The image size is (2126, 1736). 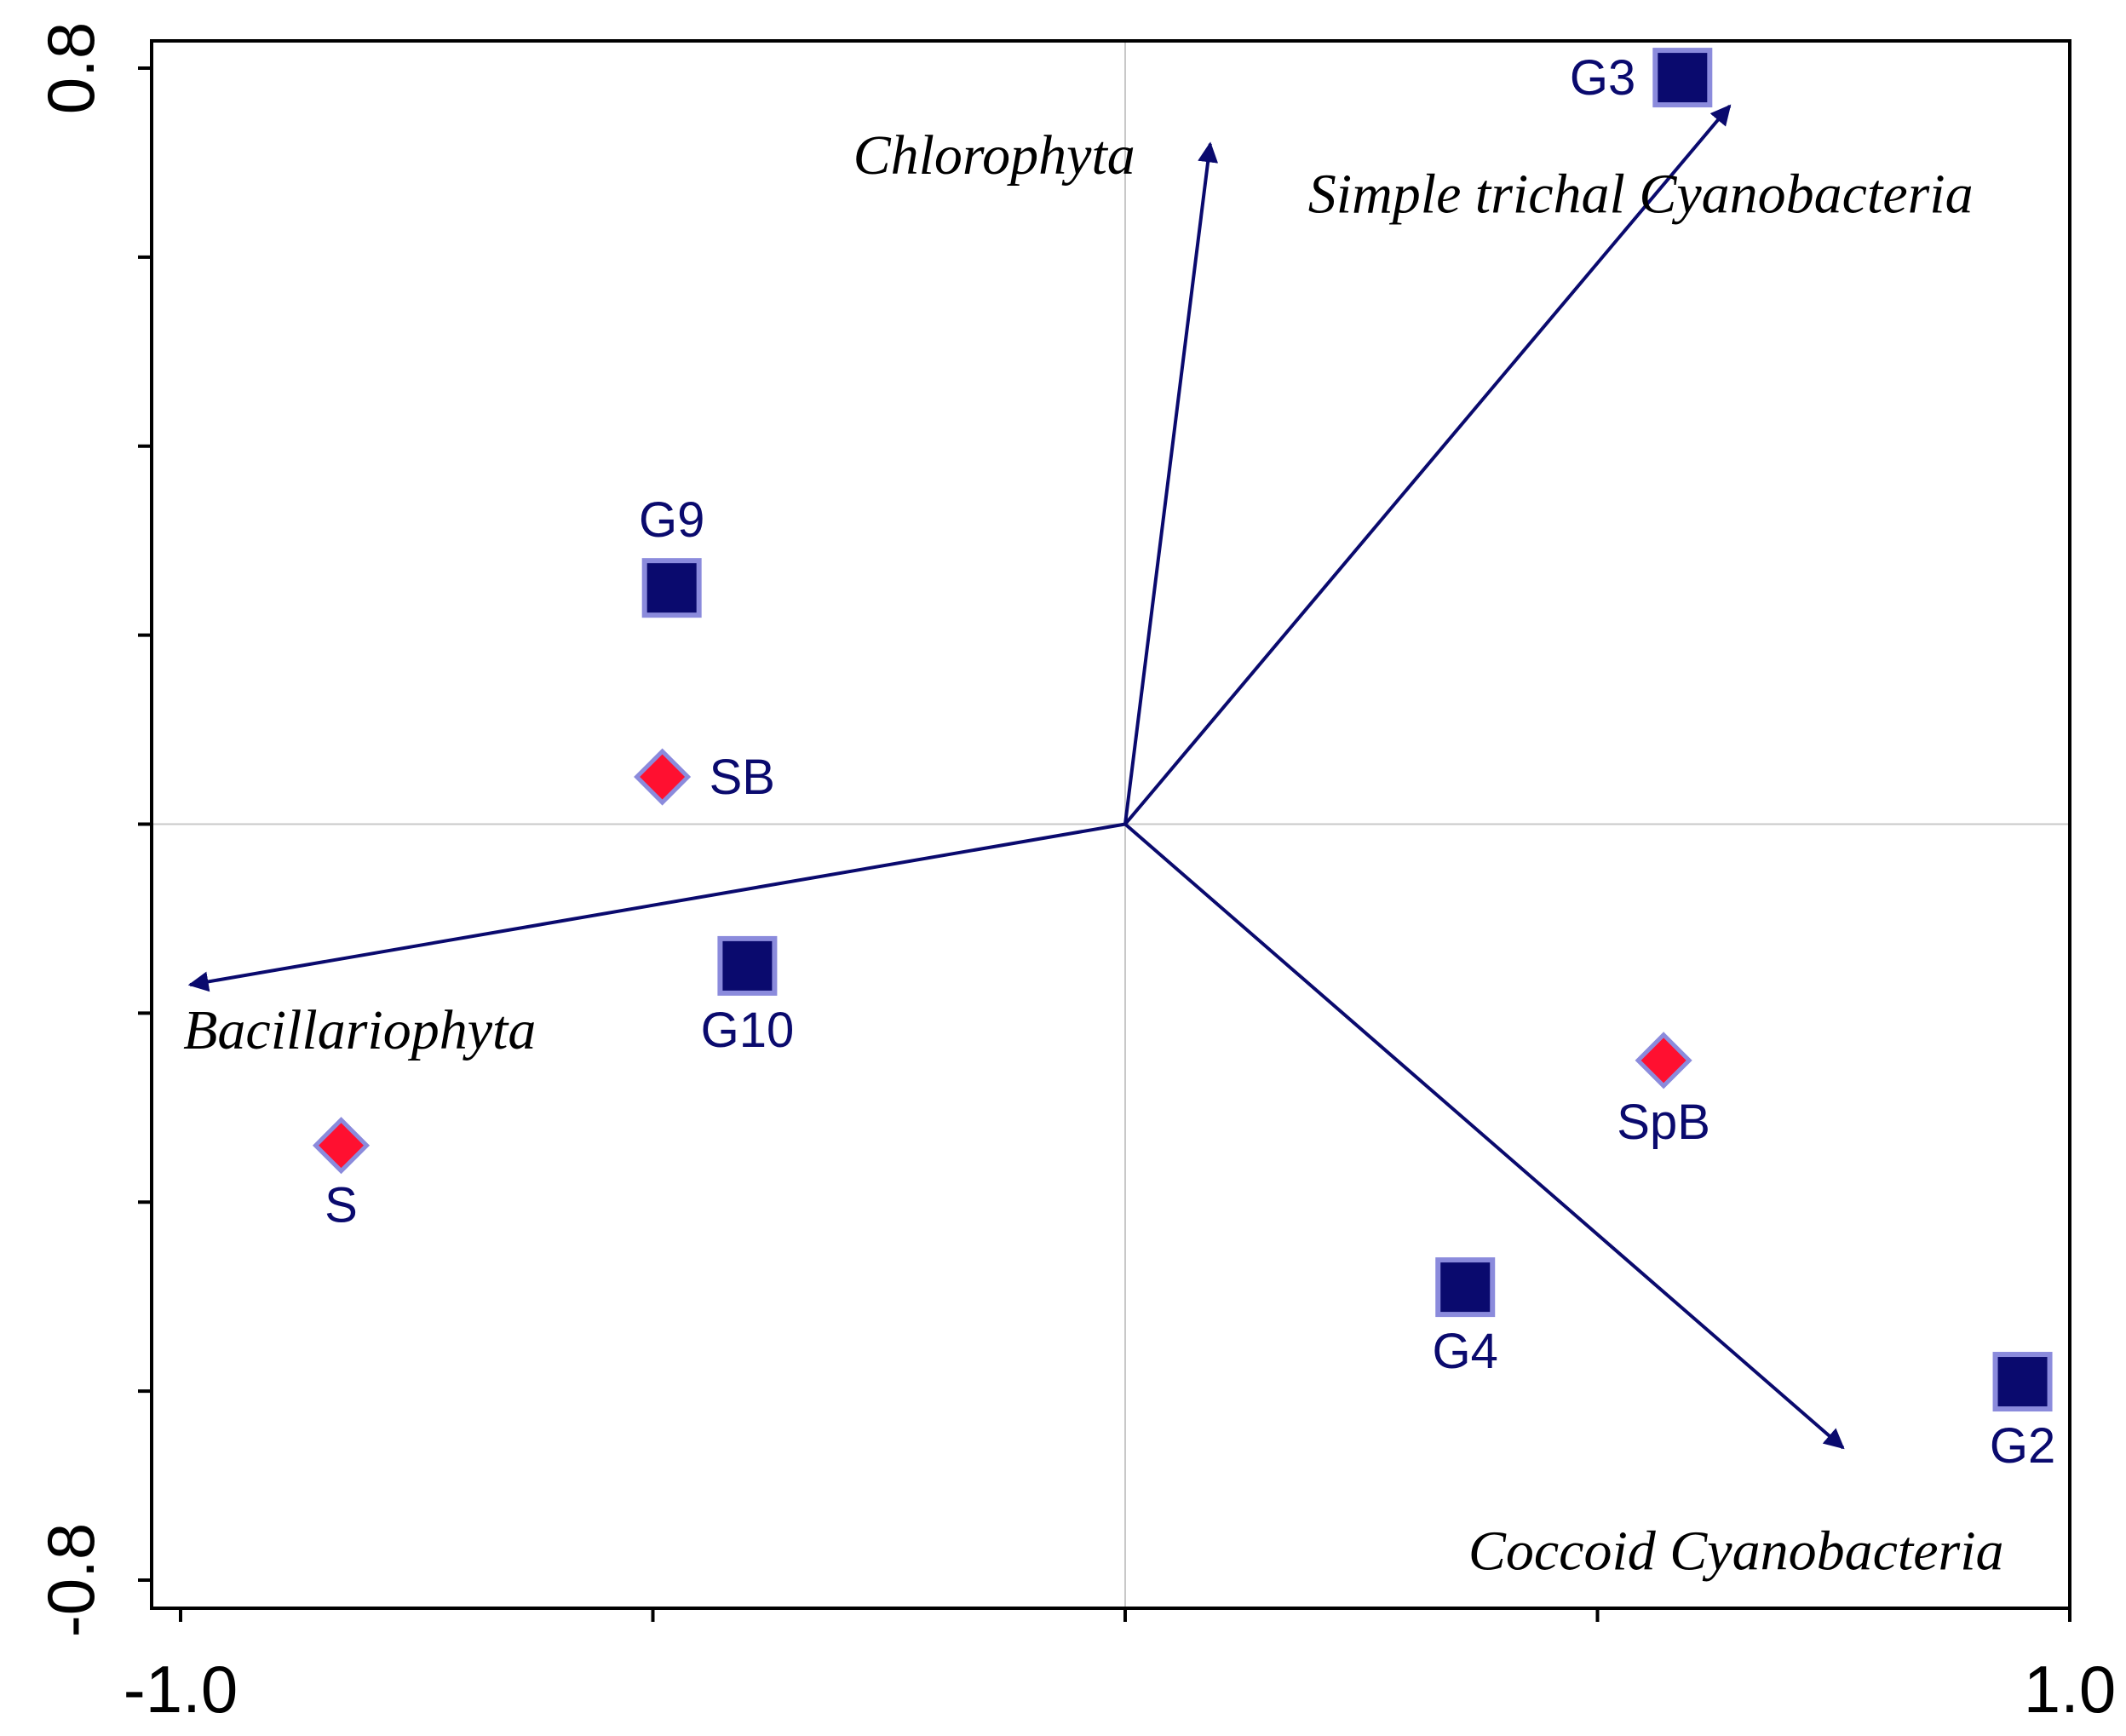 What do you see at coordinates (1682, 78) in the screenshot?
I see `point-square-G3` at bounding box center [1682, 78].